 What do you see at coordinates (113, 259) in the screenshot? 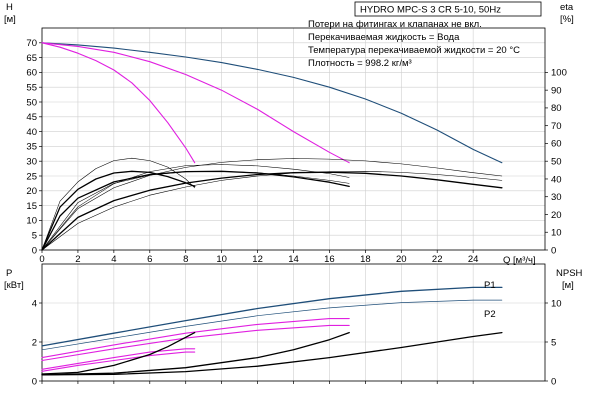
I see `x-tick-label: 4` at bounding box center [113, 259].